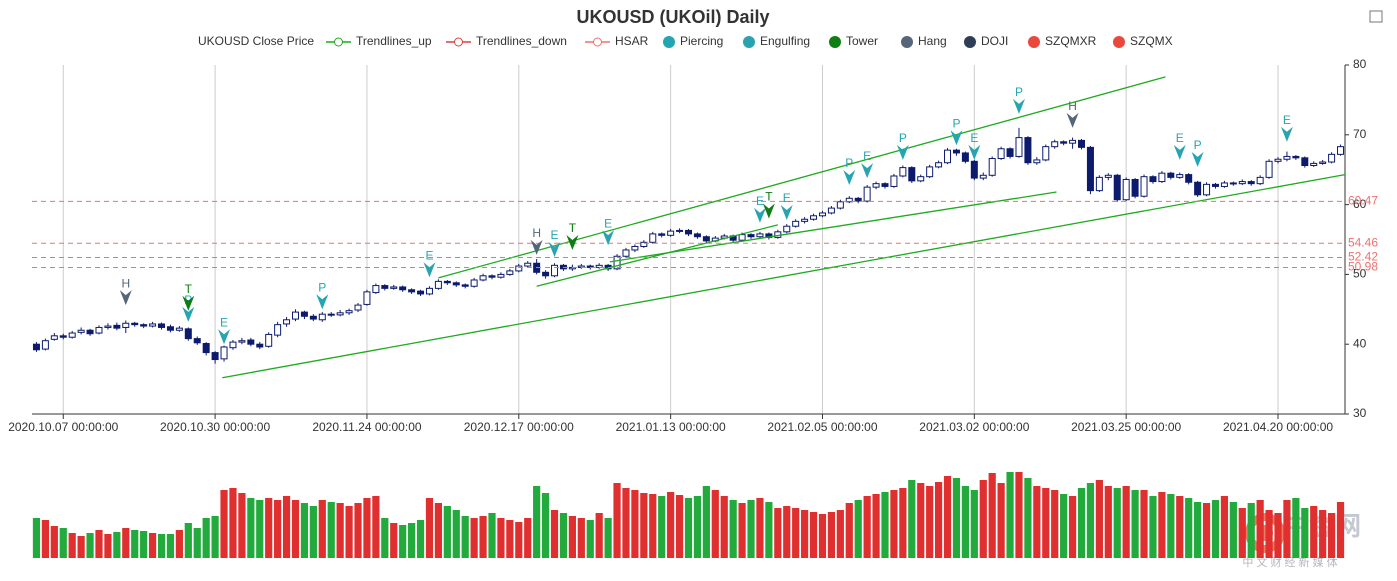  I want to click on x-tick-label: 2021.03.25 00:00:00, so click(1126, 427).